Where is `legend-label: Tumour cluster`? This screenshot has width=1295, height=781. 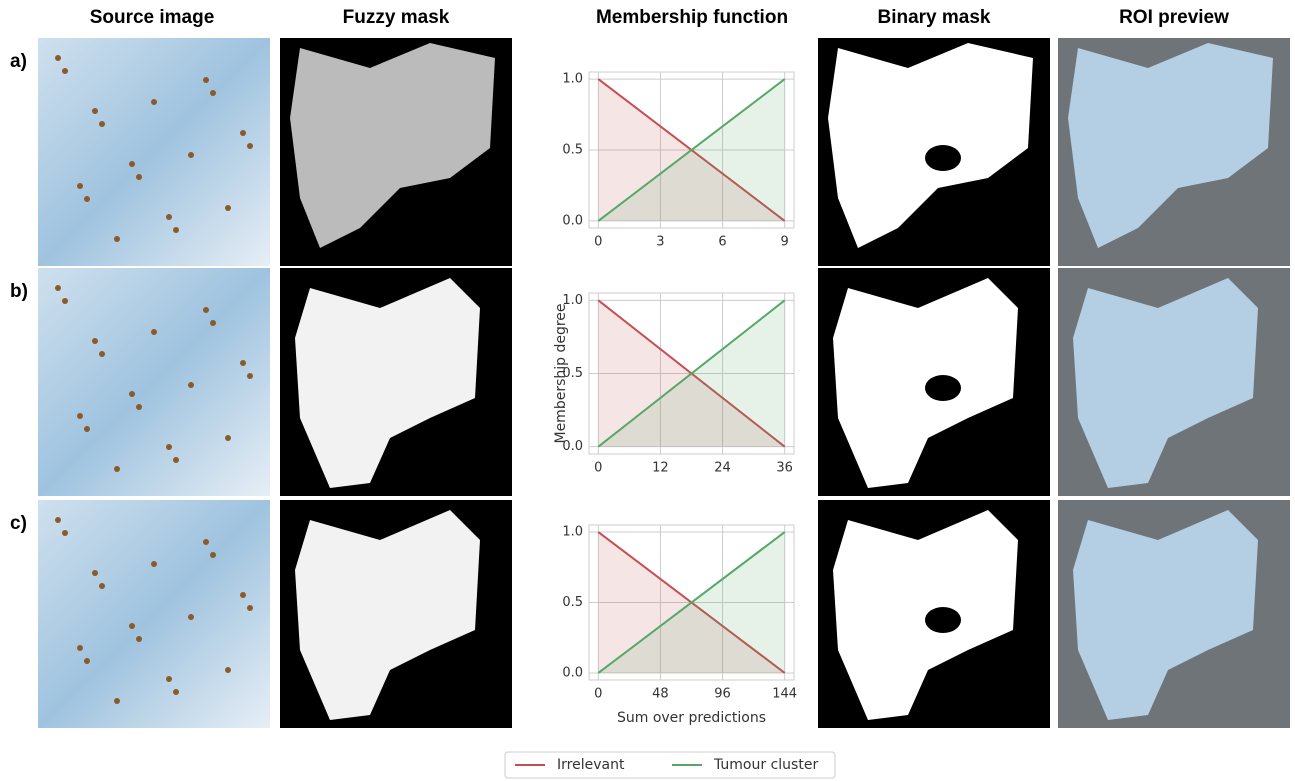
legend-label: Tumour cluster is located at coordinates (765, 765).